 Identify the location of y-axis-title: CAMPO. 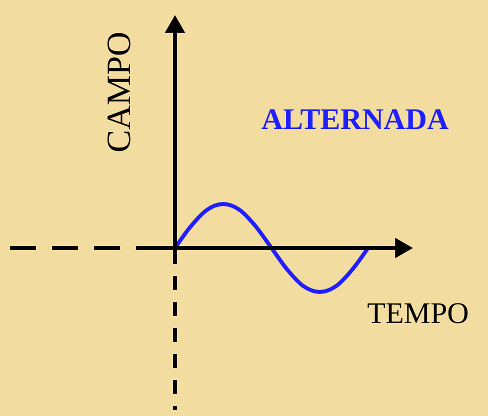
(119, 92).